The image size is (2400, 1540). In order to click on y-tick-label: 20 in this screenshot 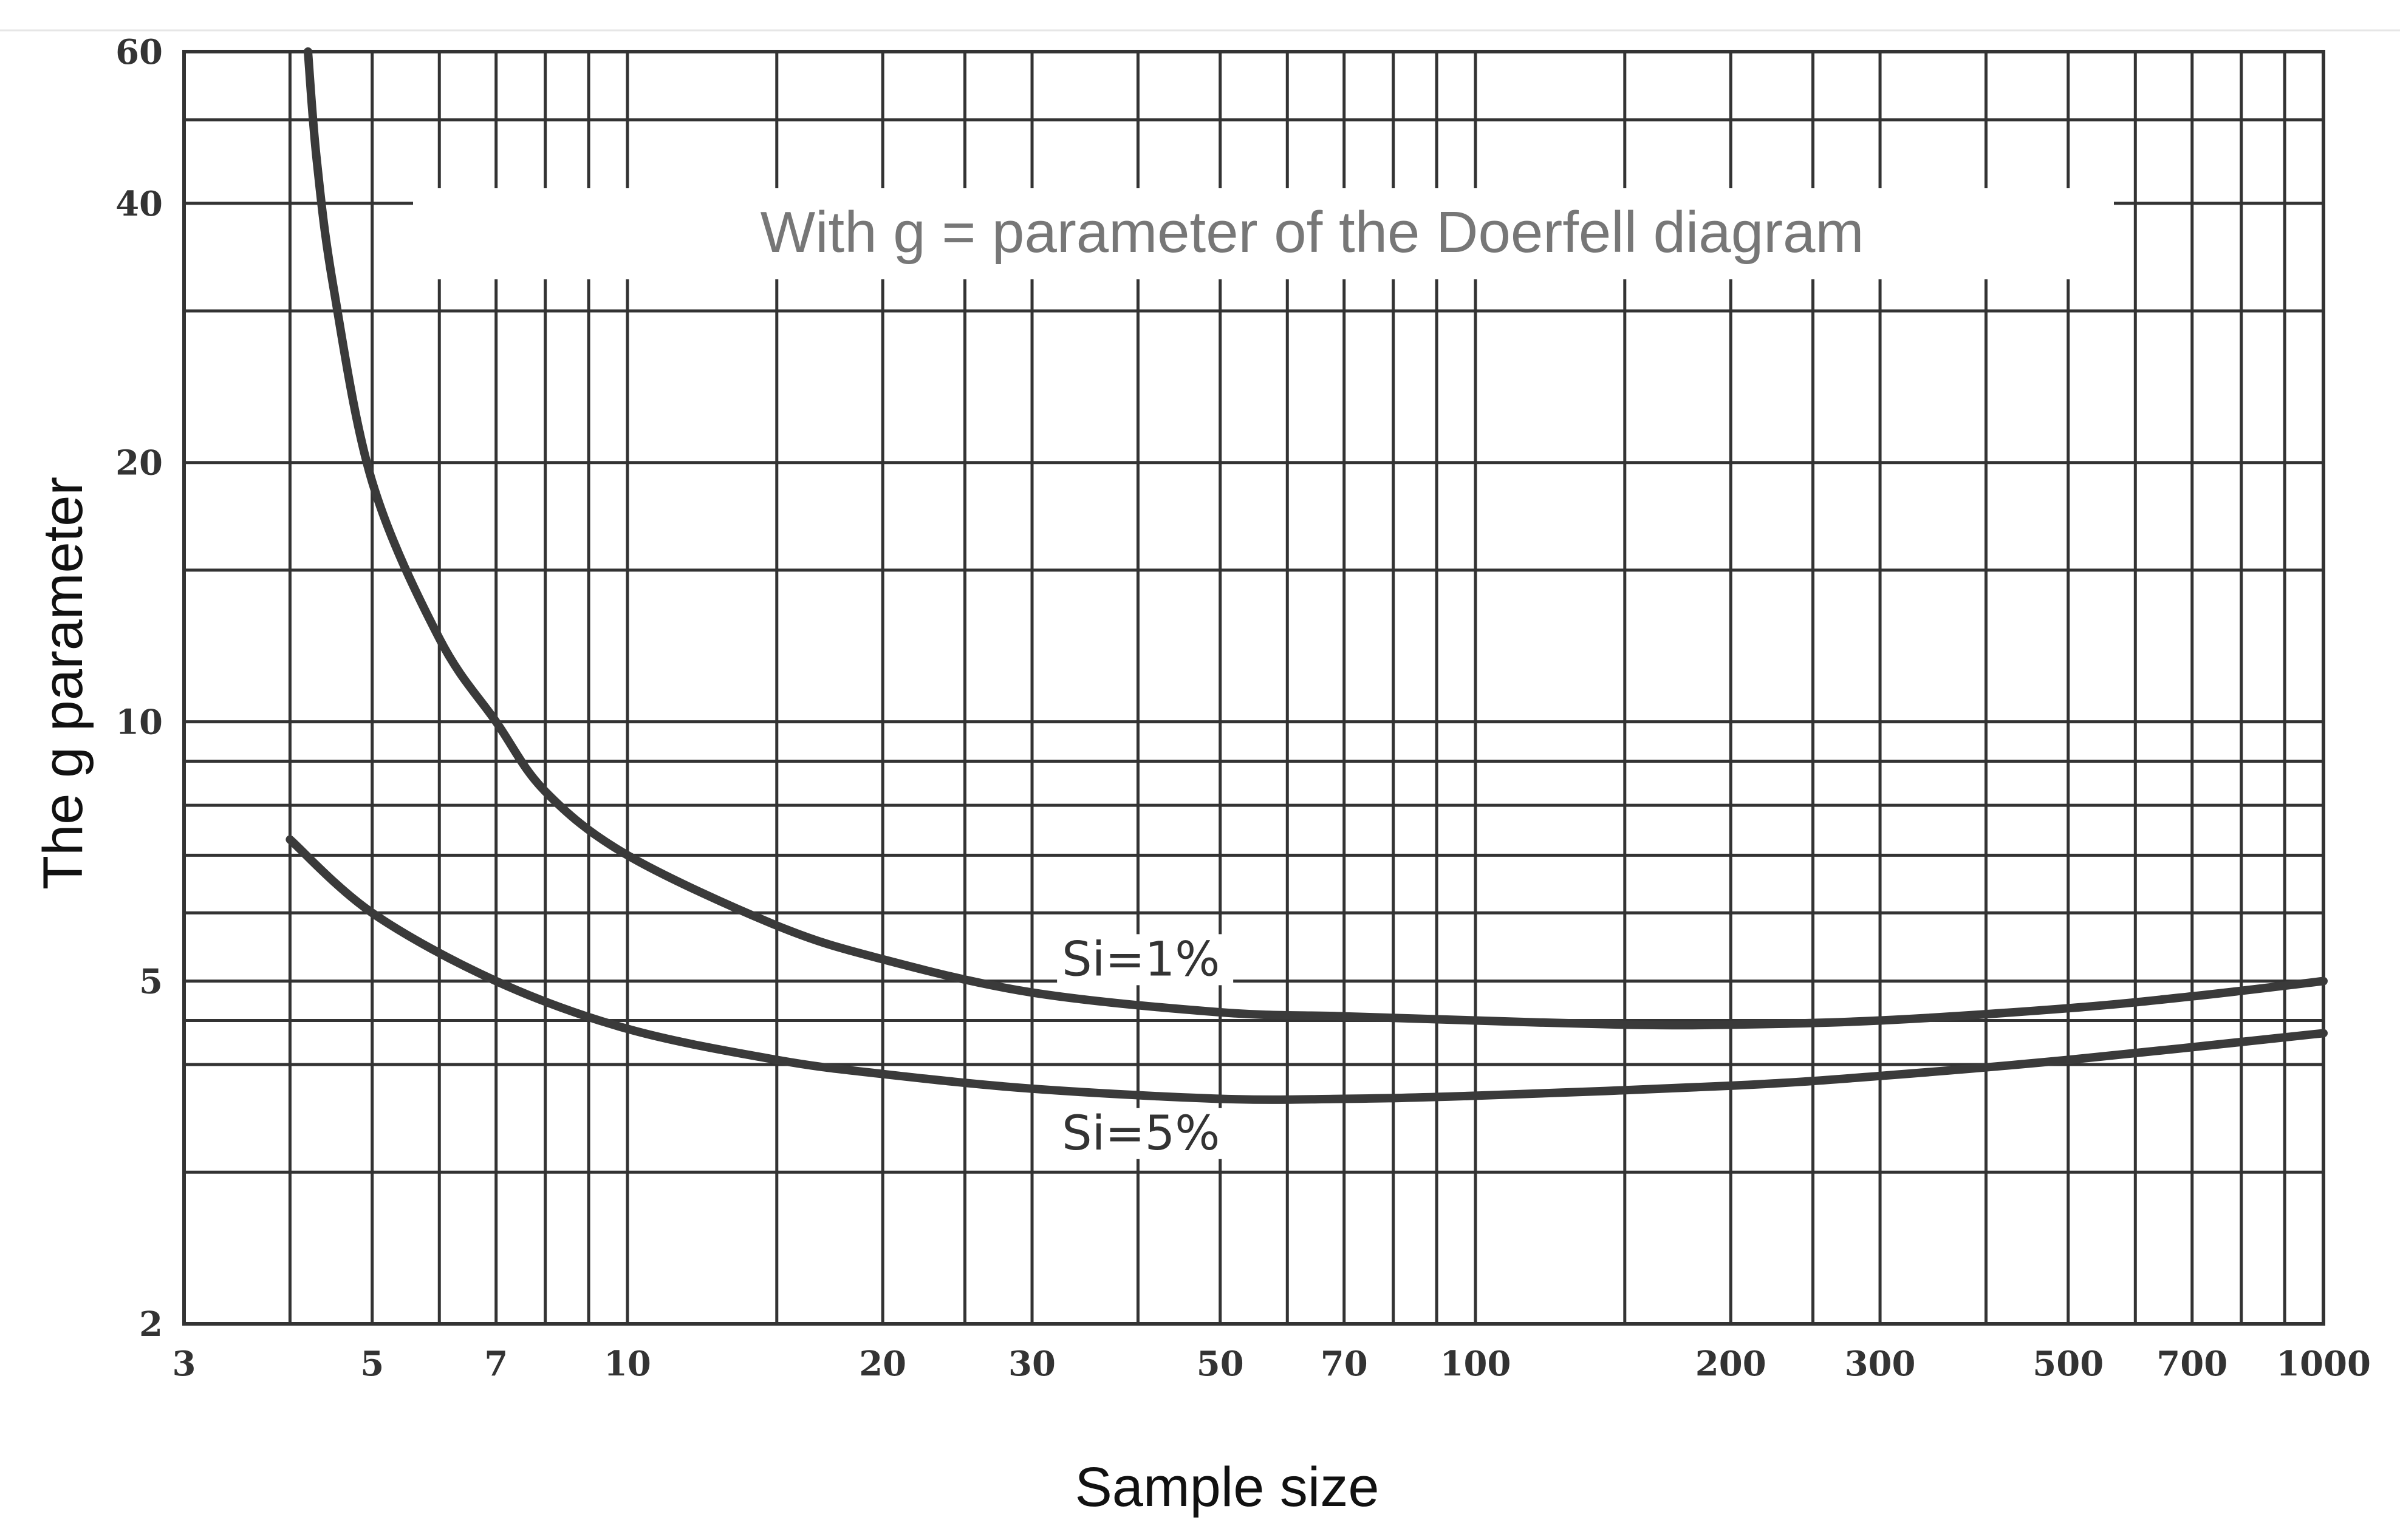, I will do `click(139, 463)`.